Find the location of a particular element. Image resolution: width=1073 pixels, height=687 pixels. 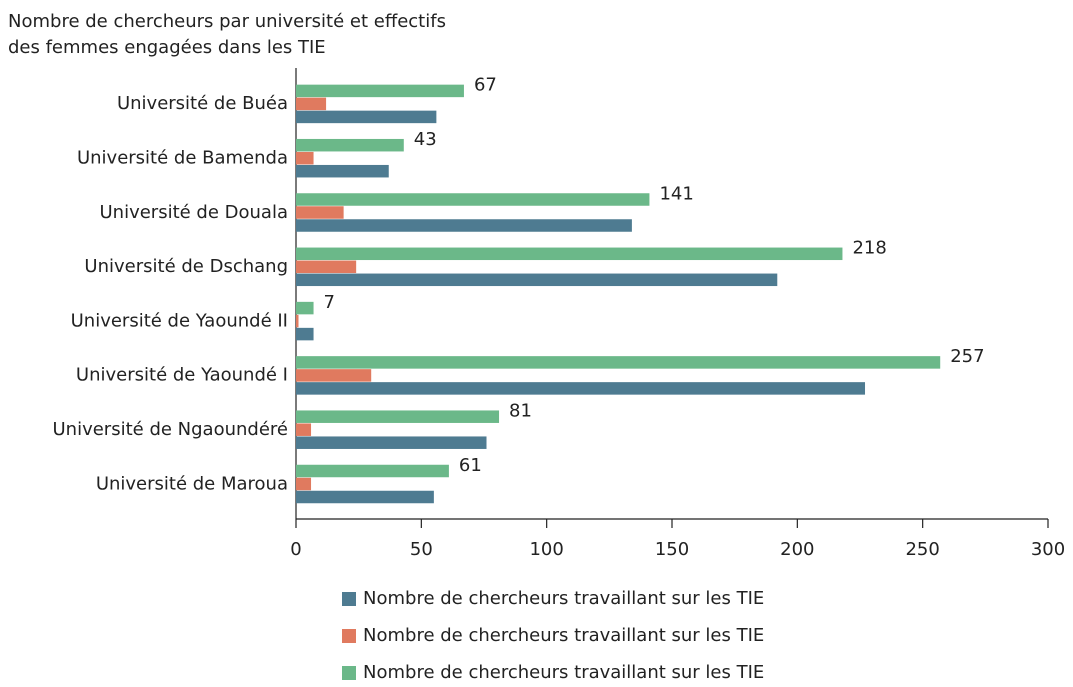

data-label: 67 is located at coordinates (485, 85).